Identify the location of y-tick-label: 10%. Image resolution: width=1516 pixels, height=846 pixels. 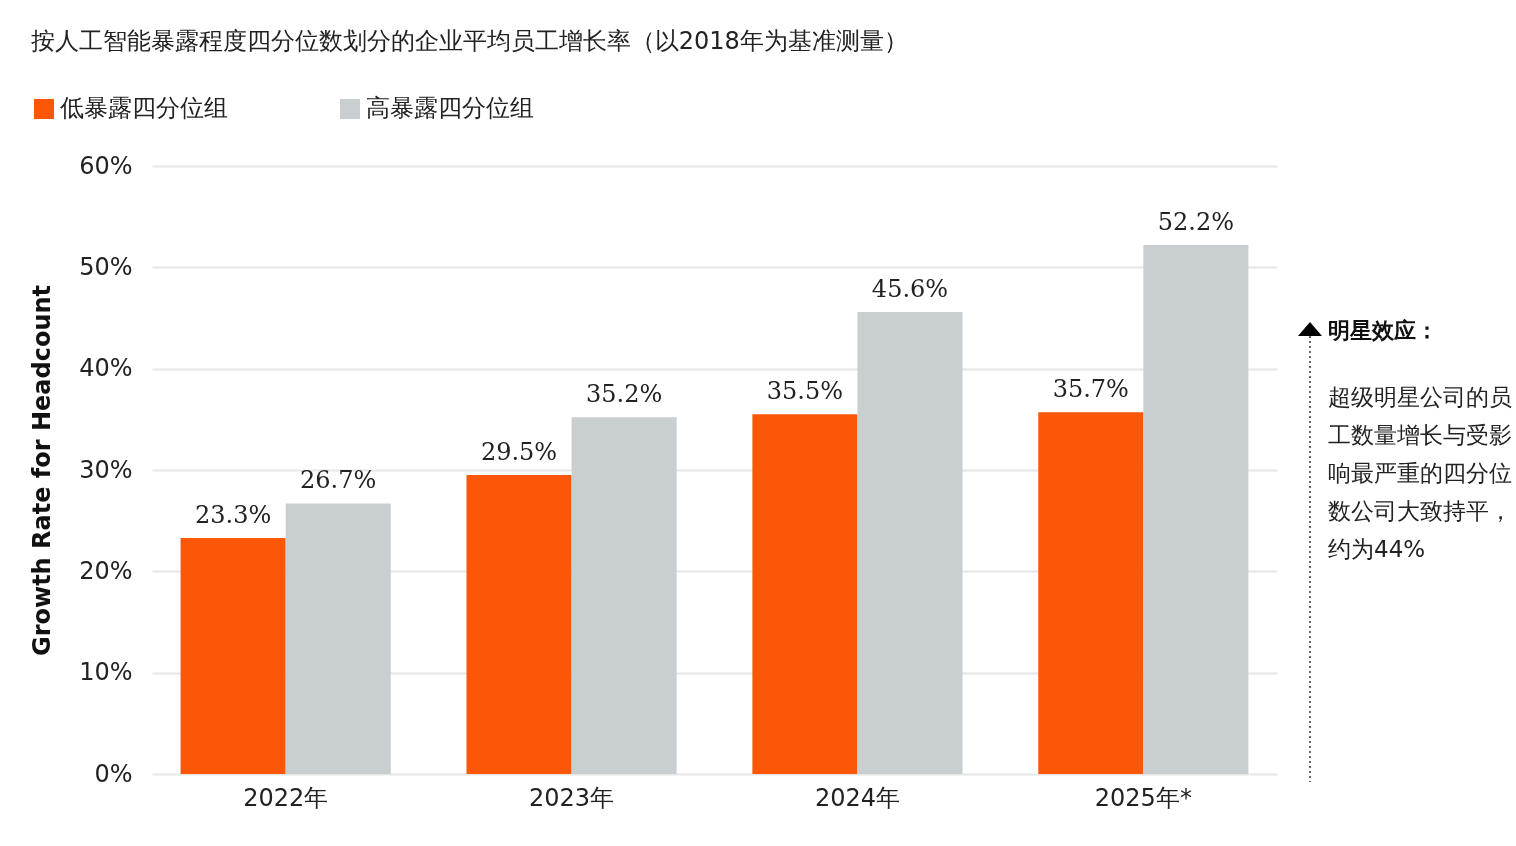
(106, 672).